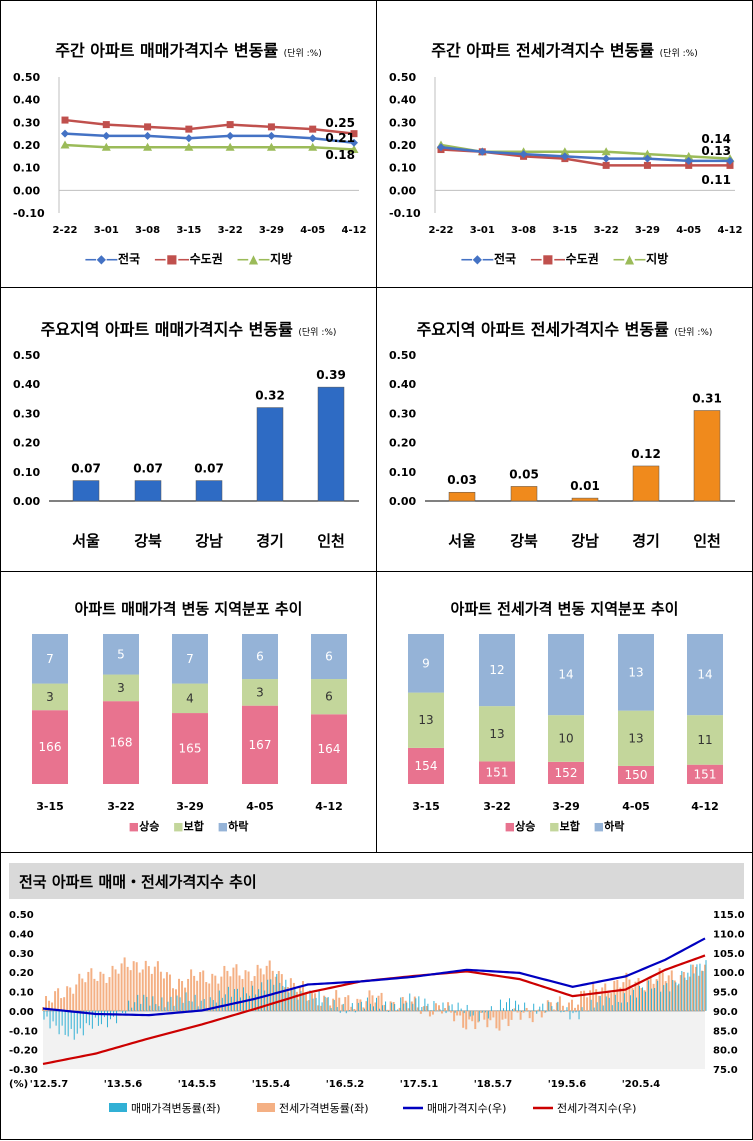 The width and height of the screenshot is (753, 1141). Describe the element at coordinates (329, 806) in the screenshot. I see `category-label: 4-12` at that location.